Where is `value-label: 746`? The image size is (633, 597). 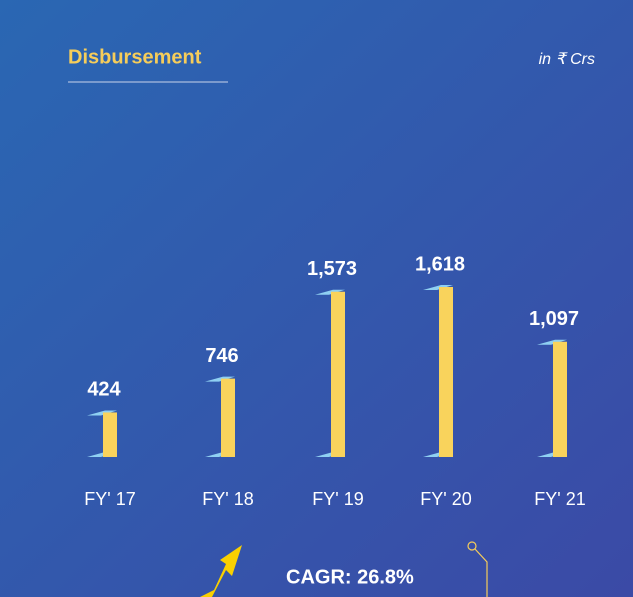
value-label: 746 is located at coordinates (221, 356).